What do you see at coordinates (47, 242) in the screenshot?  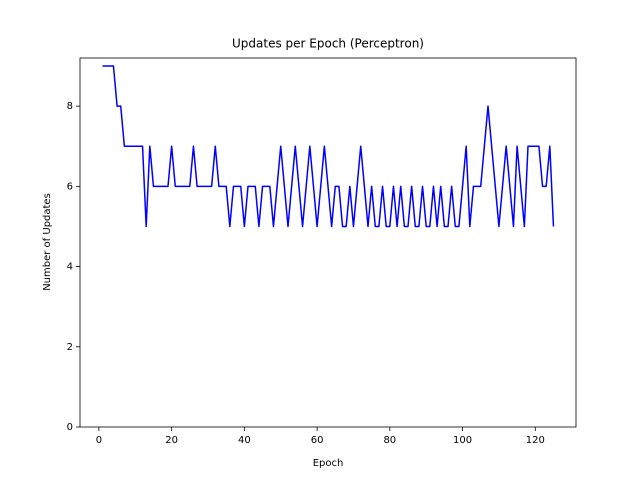 I see `y-axis-label: Number of Updates` at bounding box center [47, 242].